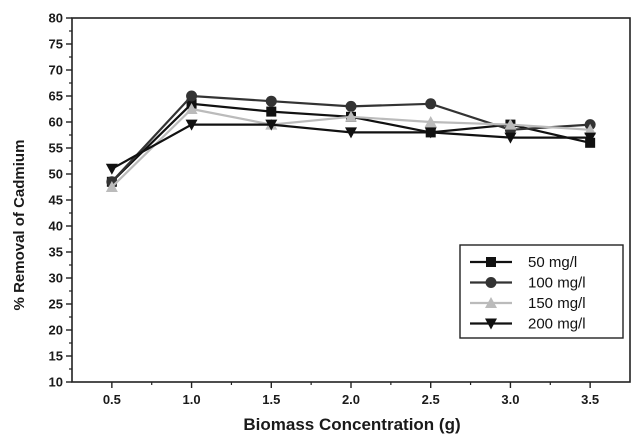 The image size is (635, 436). What do you see at coordinates (56, 200) in the screenshot?
I see `y-tick-label: 45` at bounding box center [56, 200].